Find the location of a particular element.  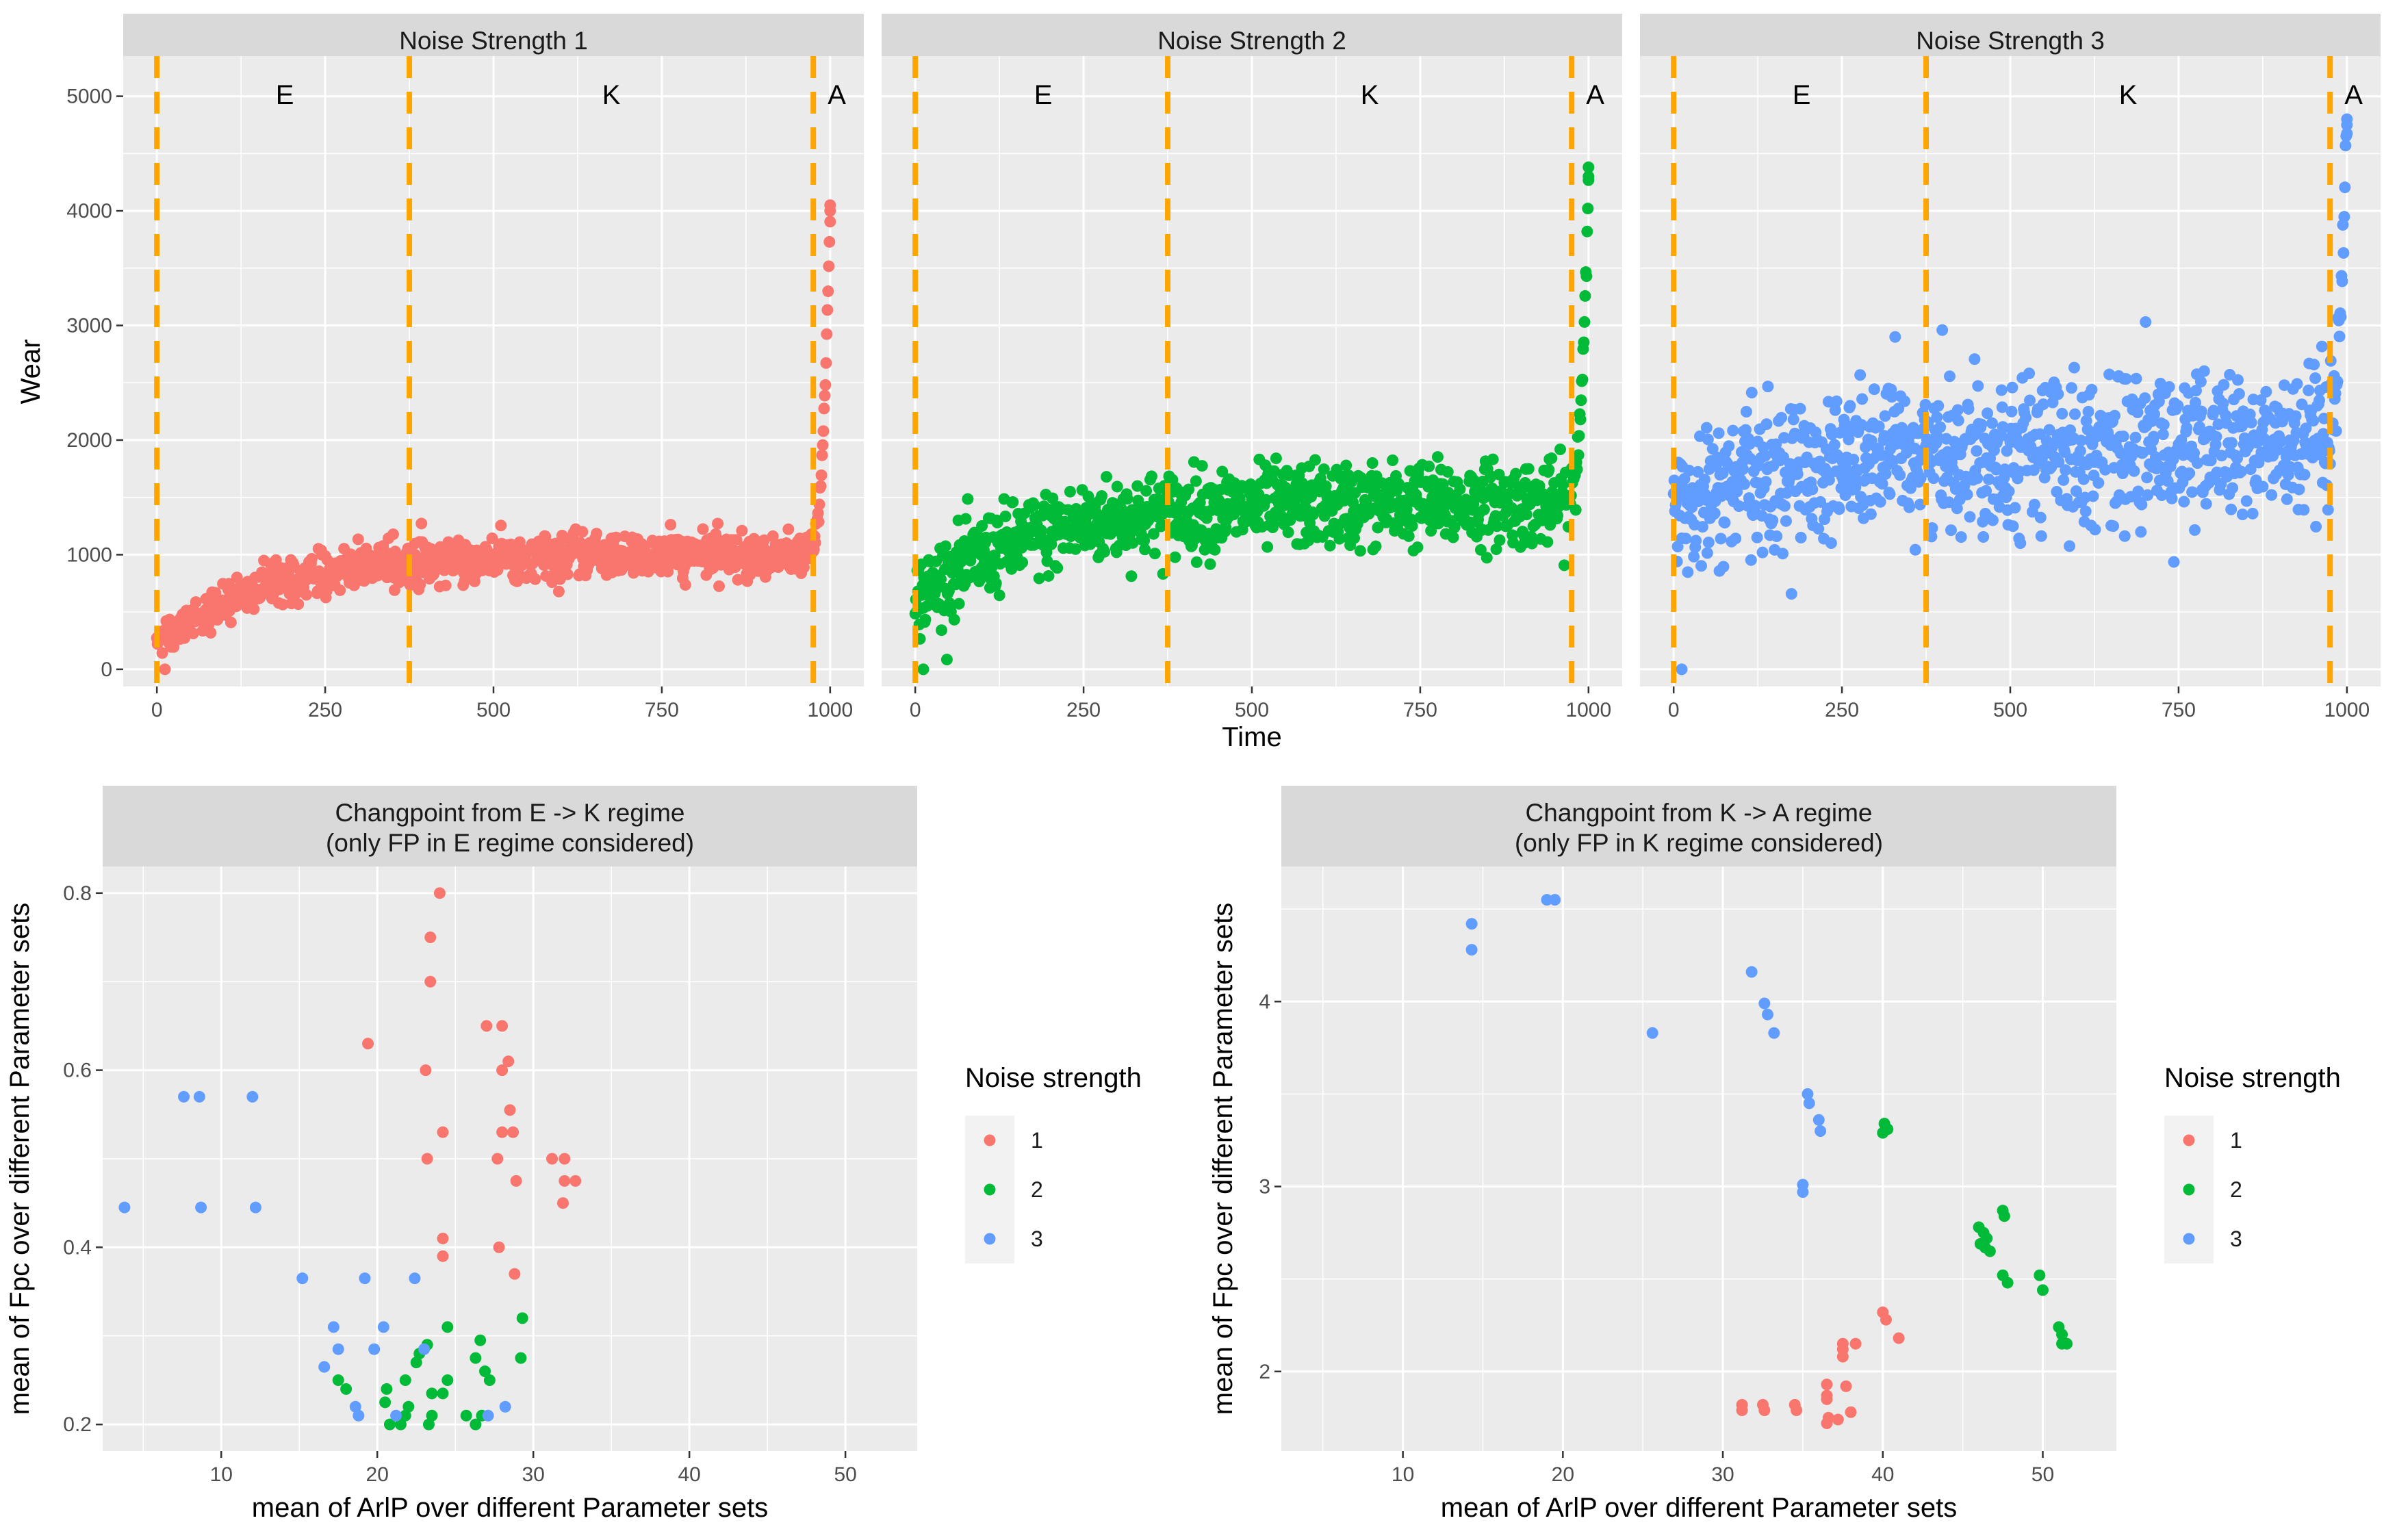

tick-label-x: 750 is located at coordinates (662, 710).